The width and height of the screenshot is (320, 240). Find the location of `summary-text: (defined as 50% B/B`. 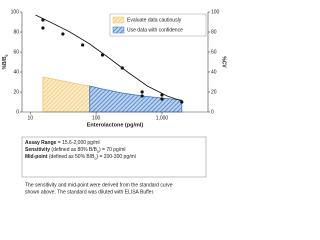

summary-text: (defined as 50% B/B is located at coordinates (72, 157).